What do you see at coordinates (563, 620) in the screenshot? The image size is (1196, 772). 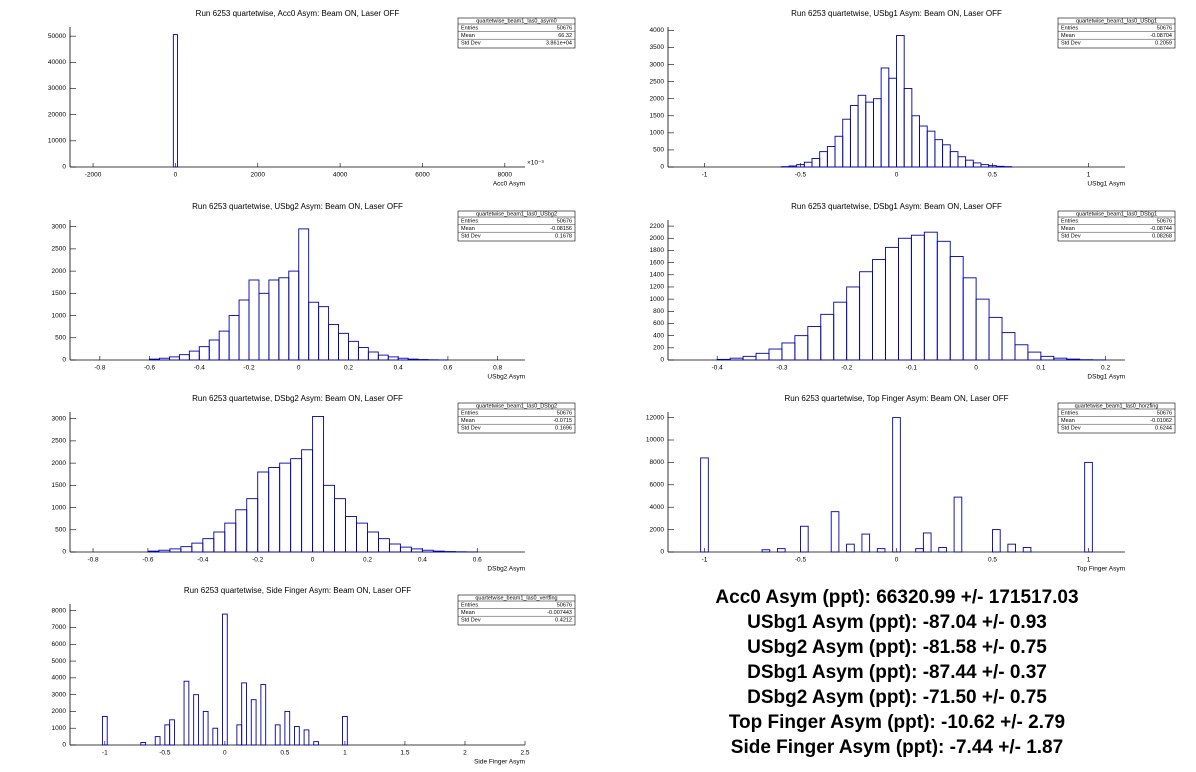 I see `stats-value: 0.4212` at bounding box center [563, 620].